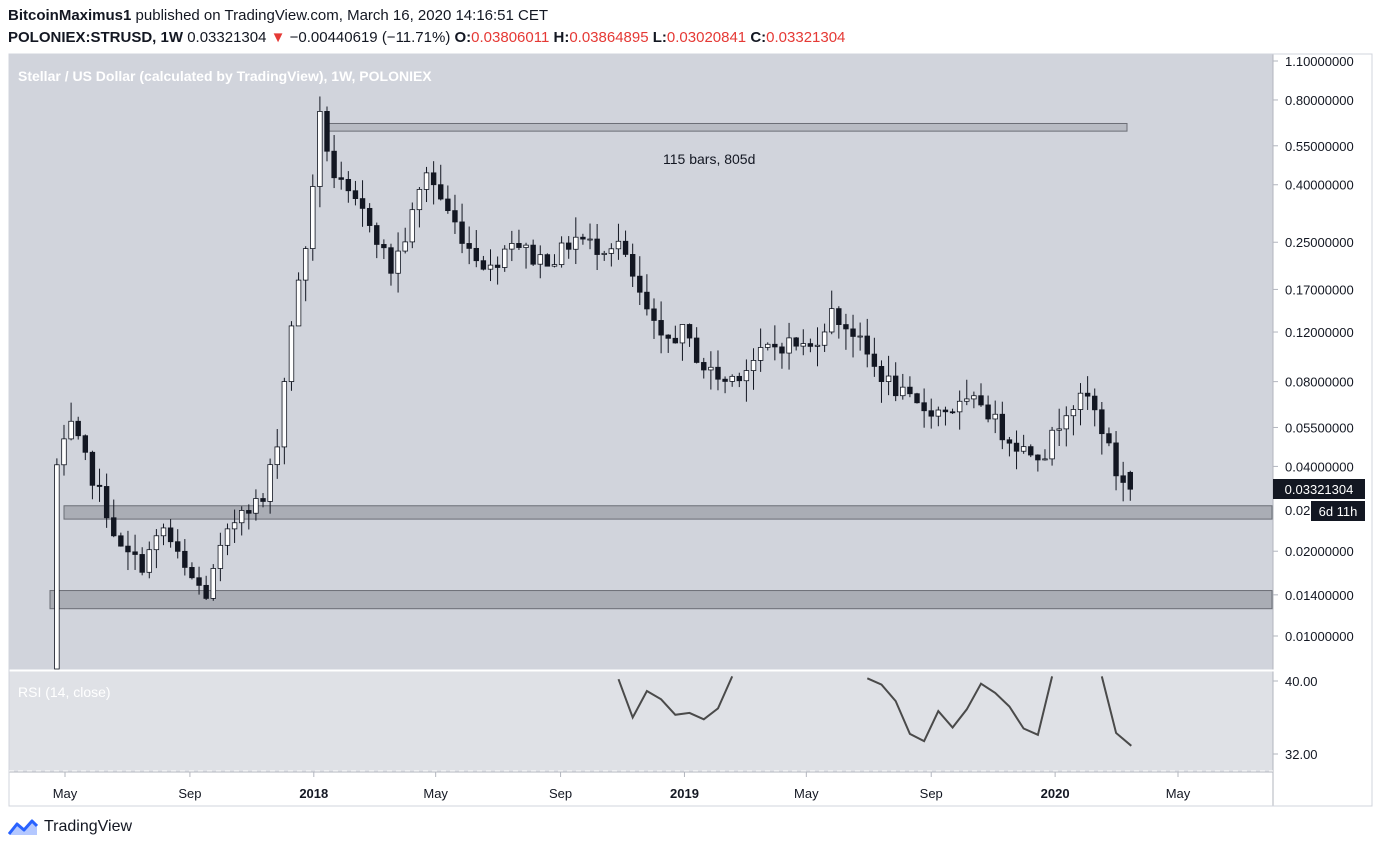  I want to click on rsi-indicator, so click(641, 723).